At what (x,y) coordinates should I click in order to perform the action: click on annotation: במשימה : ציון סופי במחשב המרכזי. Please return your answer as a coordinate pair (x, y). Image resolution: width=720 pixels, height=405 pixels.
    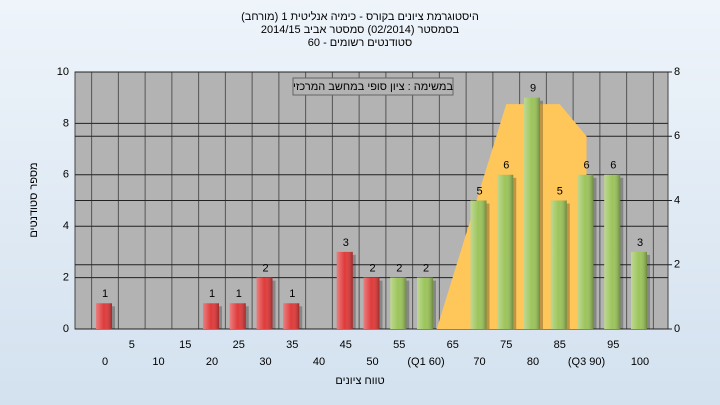
    Looking at the image, I should click on (373, 87).